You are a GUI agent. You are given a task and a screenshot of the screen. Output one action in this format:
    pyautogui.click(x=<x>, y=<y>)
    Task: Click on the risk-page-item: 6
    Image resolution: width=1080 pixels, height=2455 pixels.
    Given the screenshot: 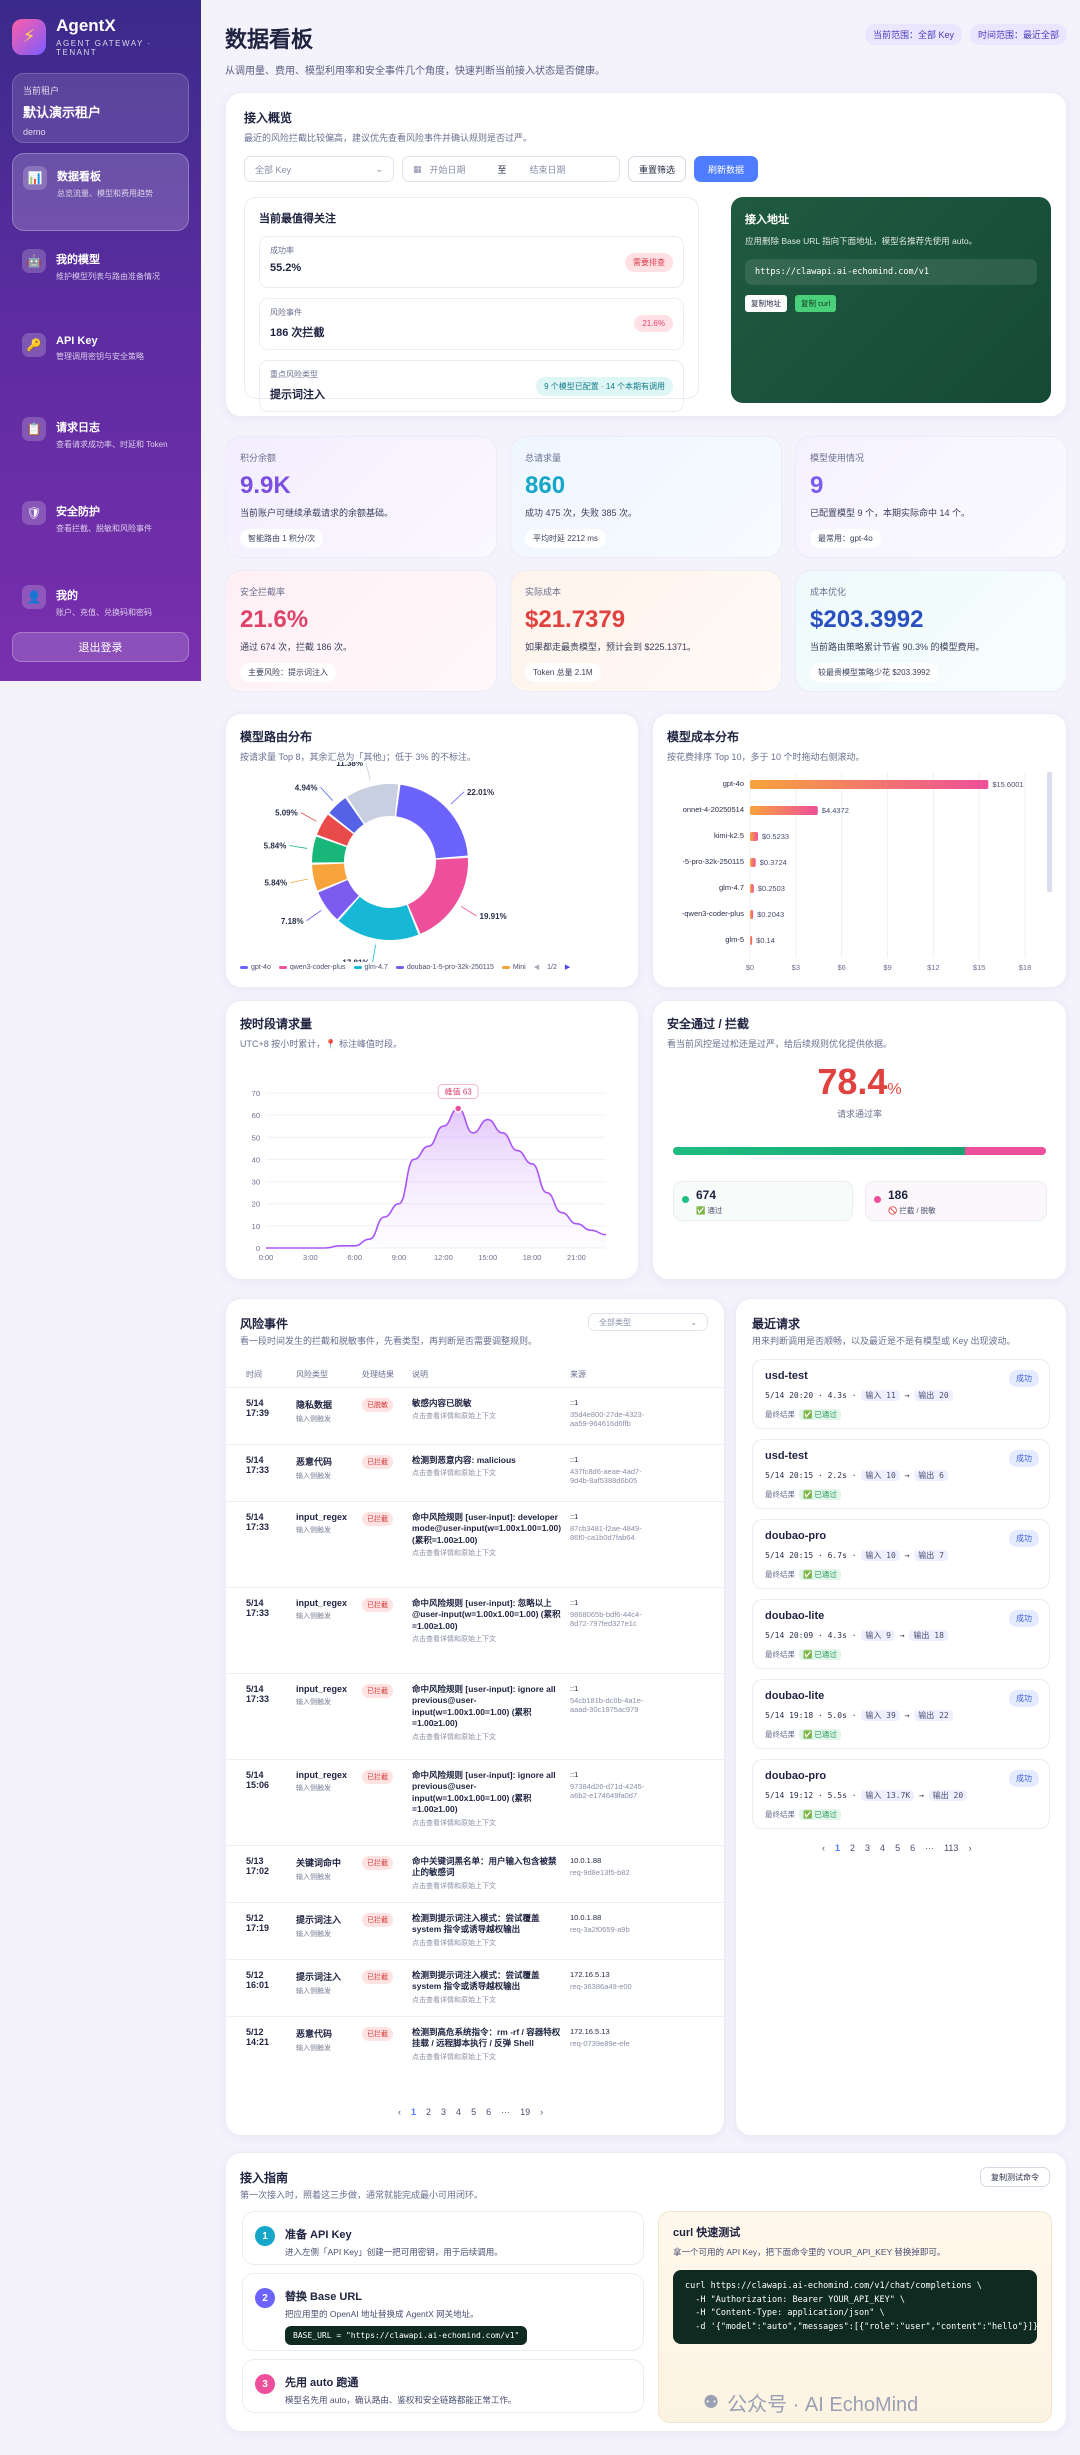 What is the action you would take?
    pyautogui.click(x=489, y=2112)
    